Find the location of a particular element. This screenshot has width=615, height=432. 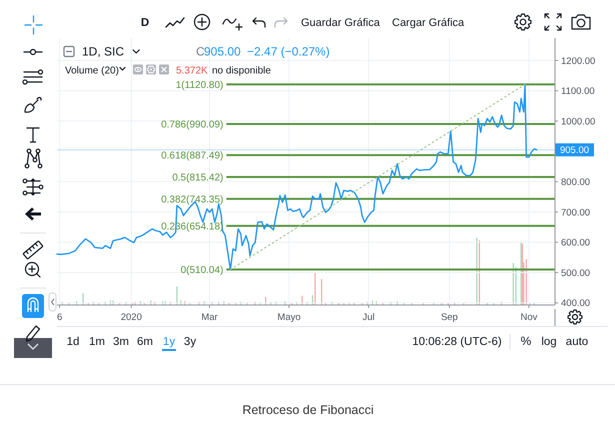

ref-line-label: 0.786(990.09) is located at coordinates (192, 125).